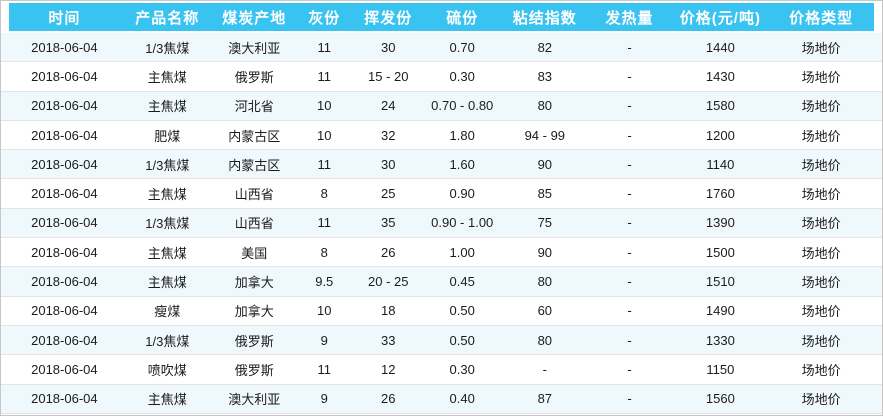  I want to click on cell-caking-index: 94 - 99, so click(545, 135).